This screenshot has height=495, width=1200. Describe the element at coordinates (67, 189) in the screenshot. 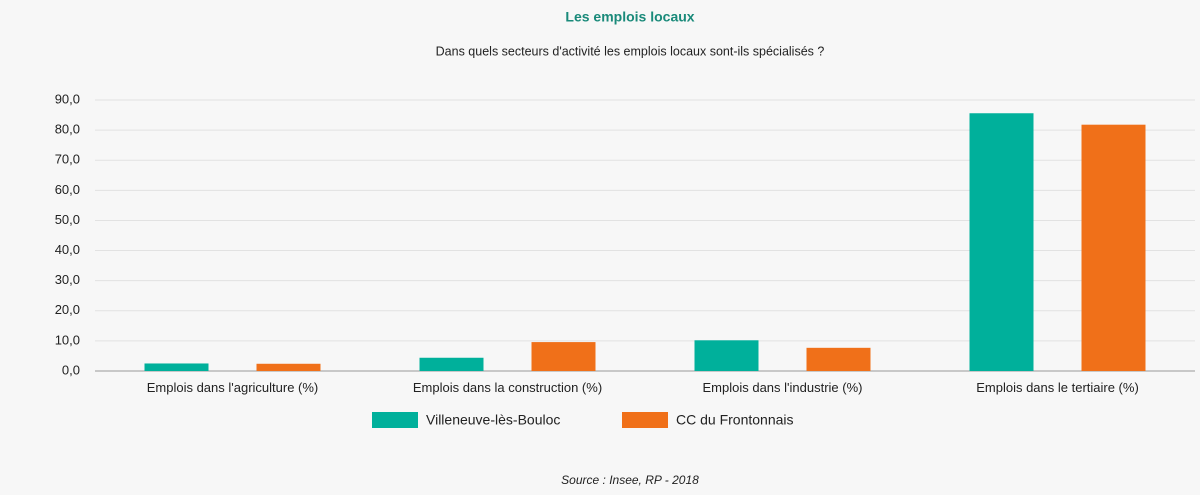

I see `y-tick-label: 60,0` at that location.